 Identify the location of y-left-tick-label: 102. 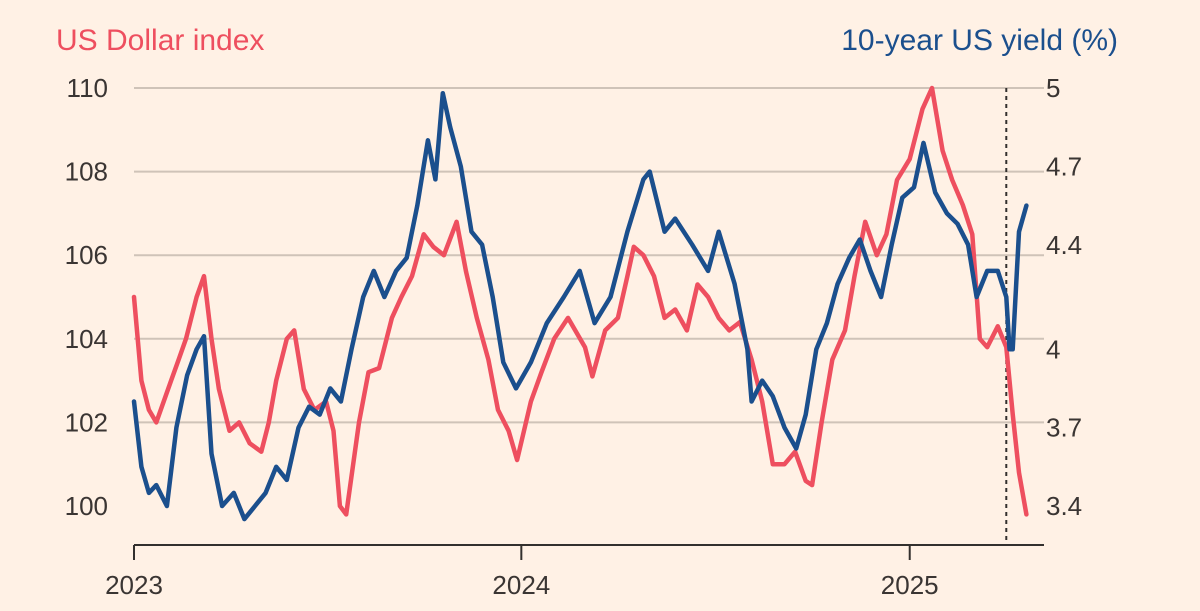
(86, 422).